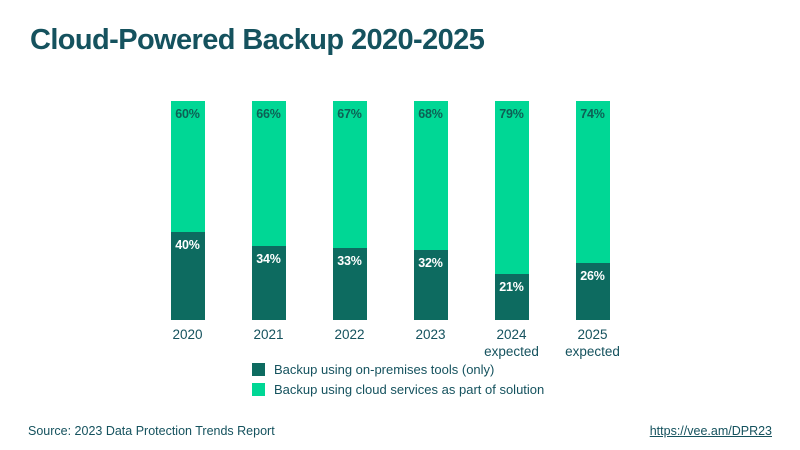  I want to click on category-label: 2025 expected, so click(592, 343).